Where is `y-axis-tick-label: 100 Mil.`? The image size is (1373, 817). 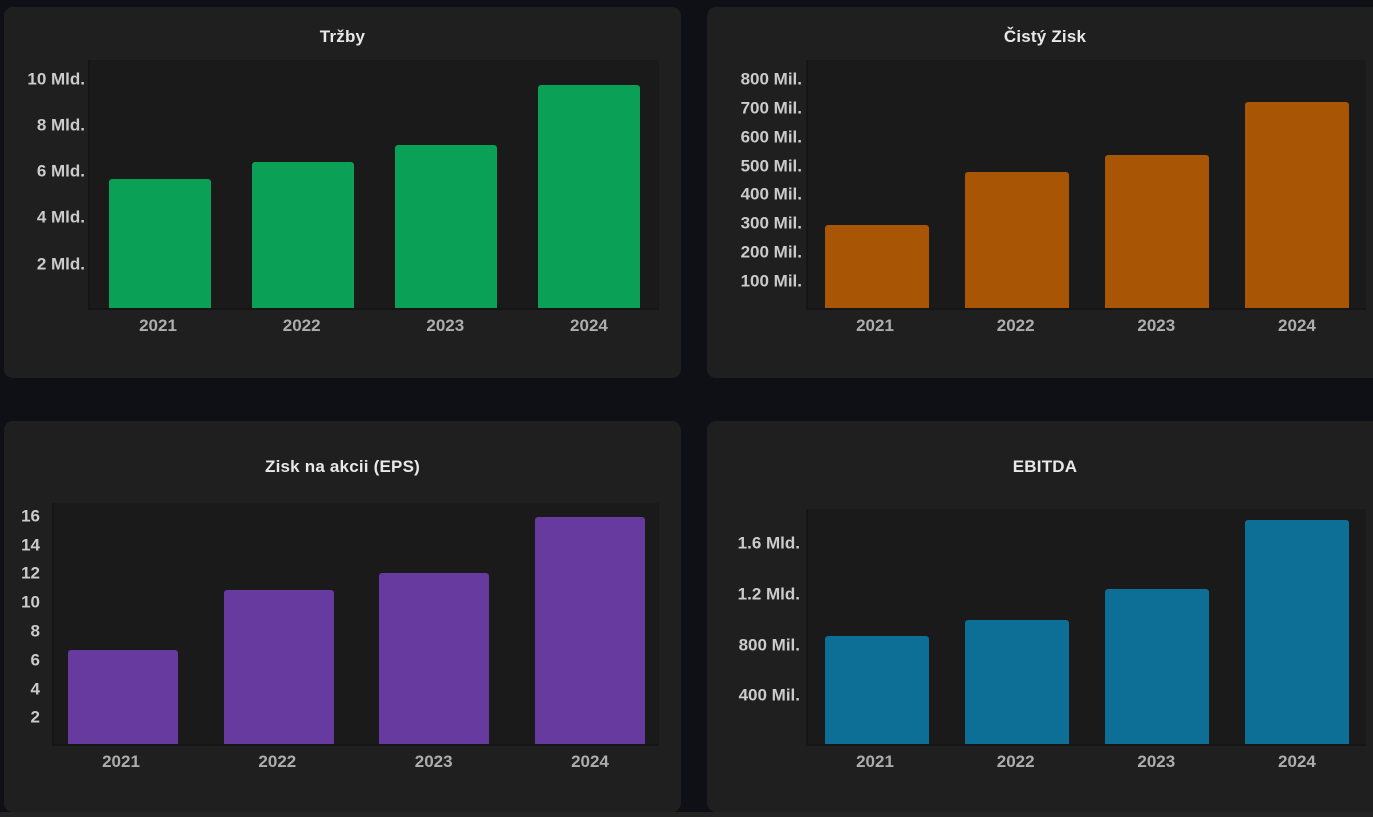
y-axis-tick-label: 100 Mil. is located at coordinates (771, 281).